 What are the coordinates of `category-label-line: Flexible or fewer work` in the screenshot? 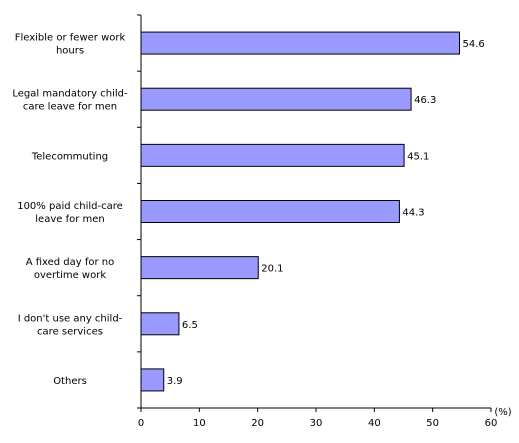 It's located at (70, 38).